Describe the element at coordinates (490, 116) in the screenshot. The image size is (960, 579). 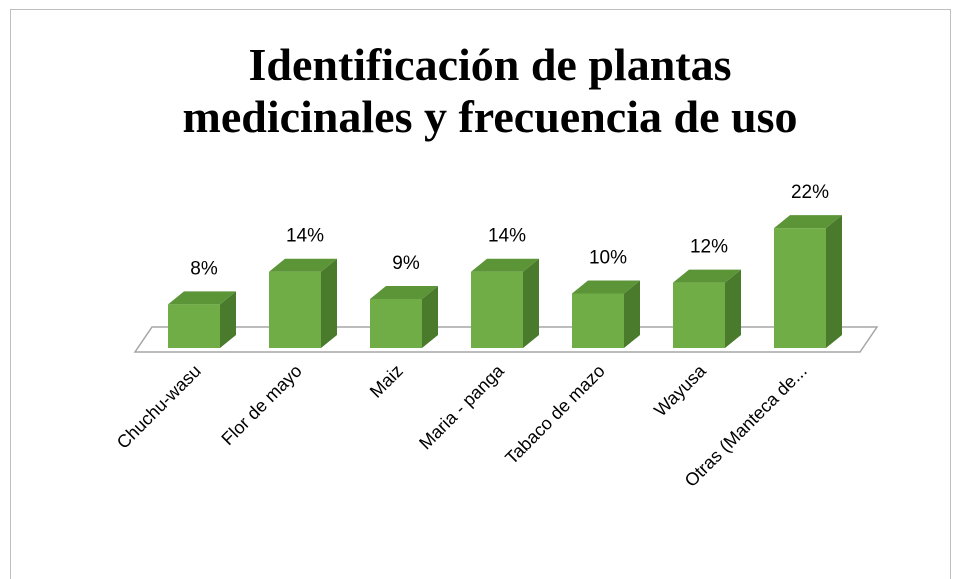
I see `chart-title: medicinales y frecuencia de uso` at that location.